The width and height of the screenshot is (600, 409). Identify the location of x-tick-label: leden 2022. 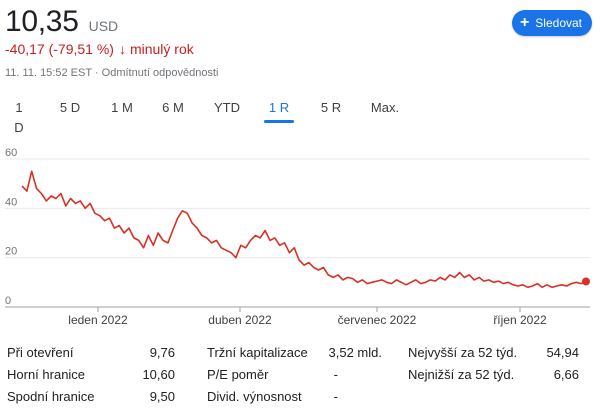
(98, 320).